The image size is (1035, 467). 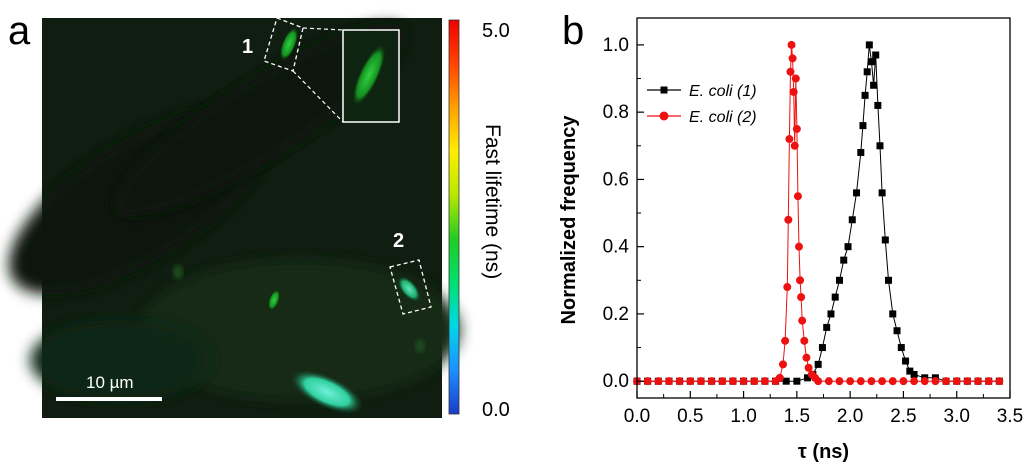 What do you see at coordinates (664, 116) in the screenshot?
I see `legend-marker` at bounding box center [664, 116].